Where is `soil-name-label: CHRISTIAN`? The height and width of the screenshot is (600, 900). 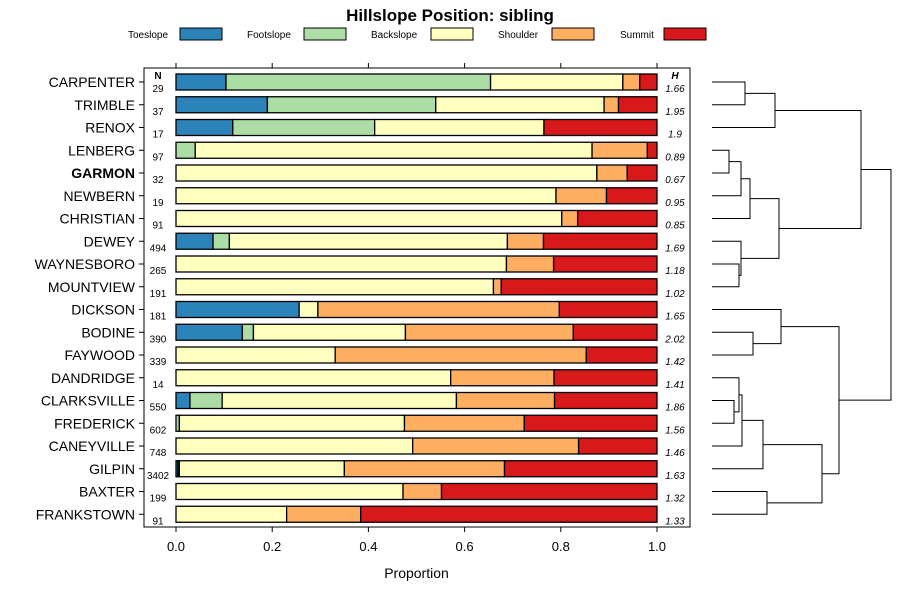
soil-name-label: CHRISTIAN is located at coordinates (97, 219).